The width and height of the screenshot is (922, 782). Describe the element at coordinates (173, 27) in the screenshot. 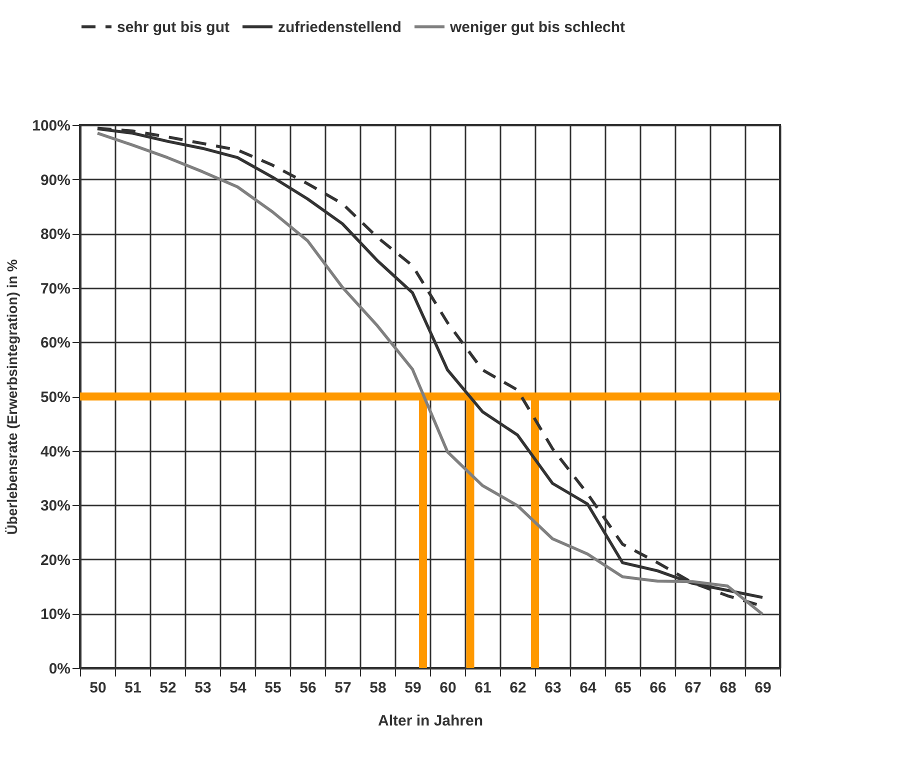

I see `legend-label: sehr gut bis gut` at that location.